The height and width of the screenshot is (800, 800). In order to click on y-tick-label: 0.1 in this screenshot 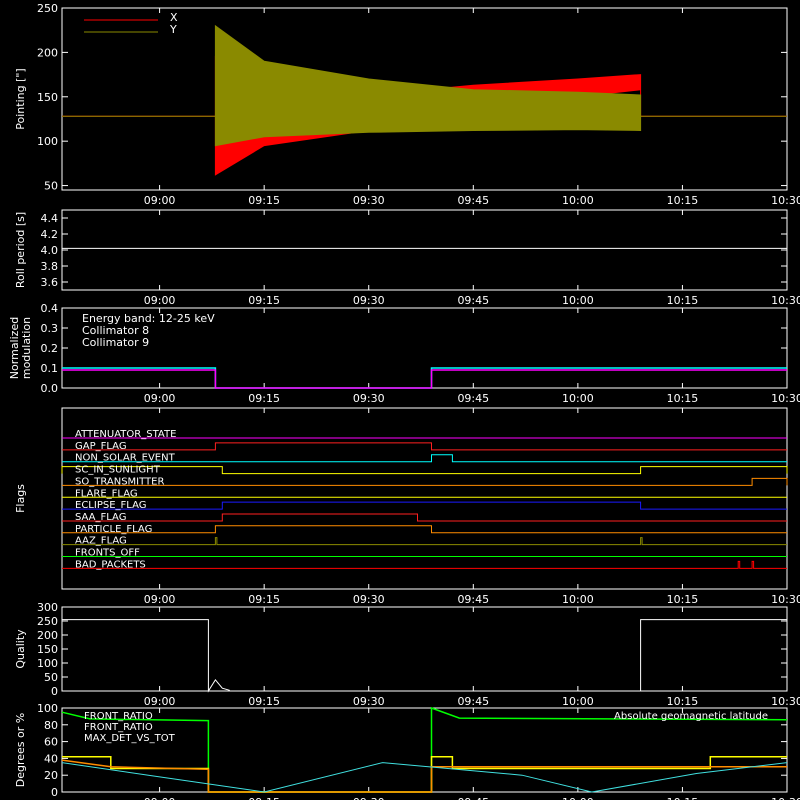, I will do `click(50, 368)`.